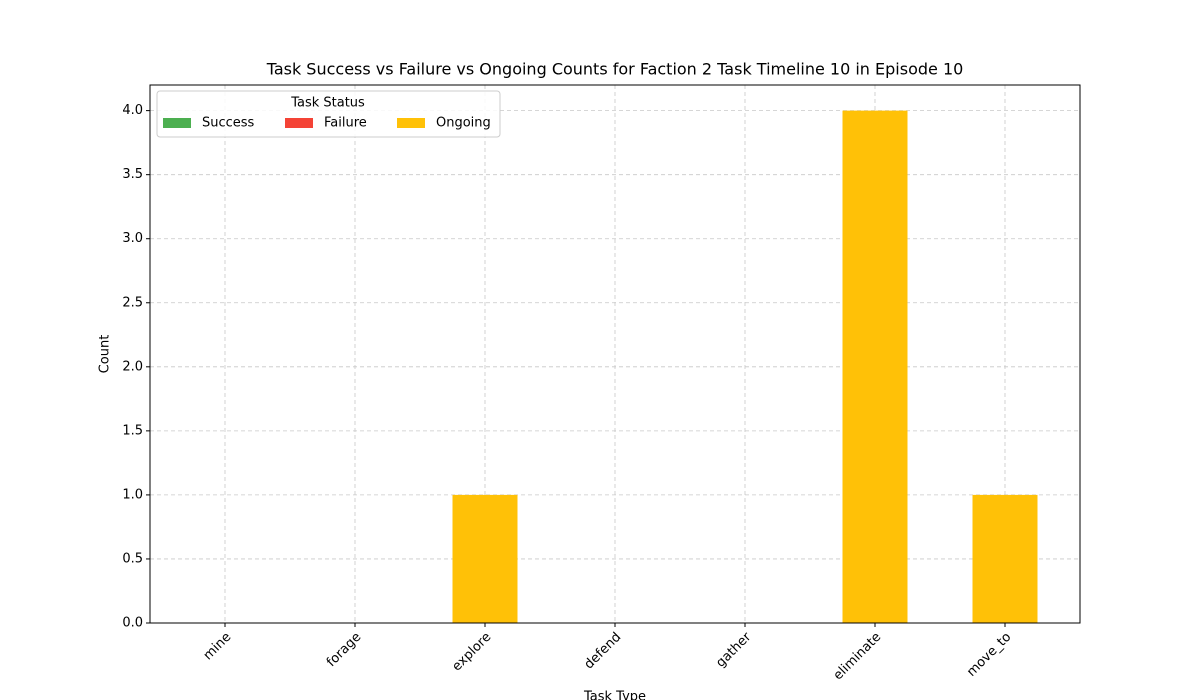  What do you see at coordinates (328, 114) in the screenshot?
I see `legend: Task Status Success Failure Ongoing` at bounding box center [328, 114].